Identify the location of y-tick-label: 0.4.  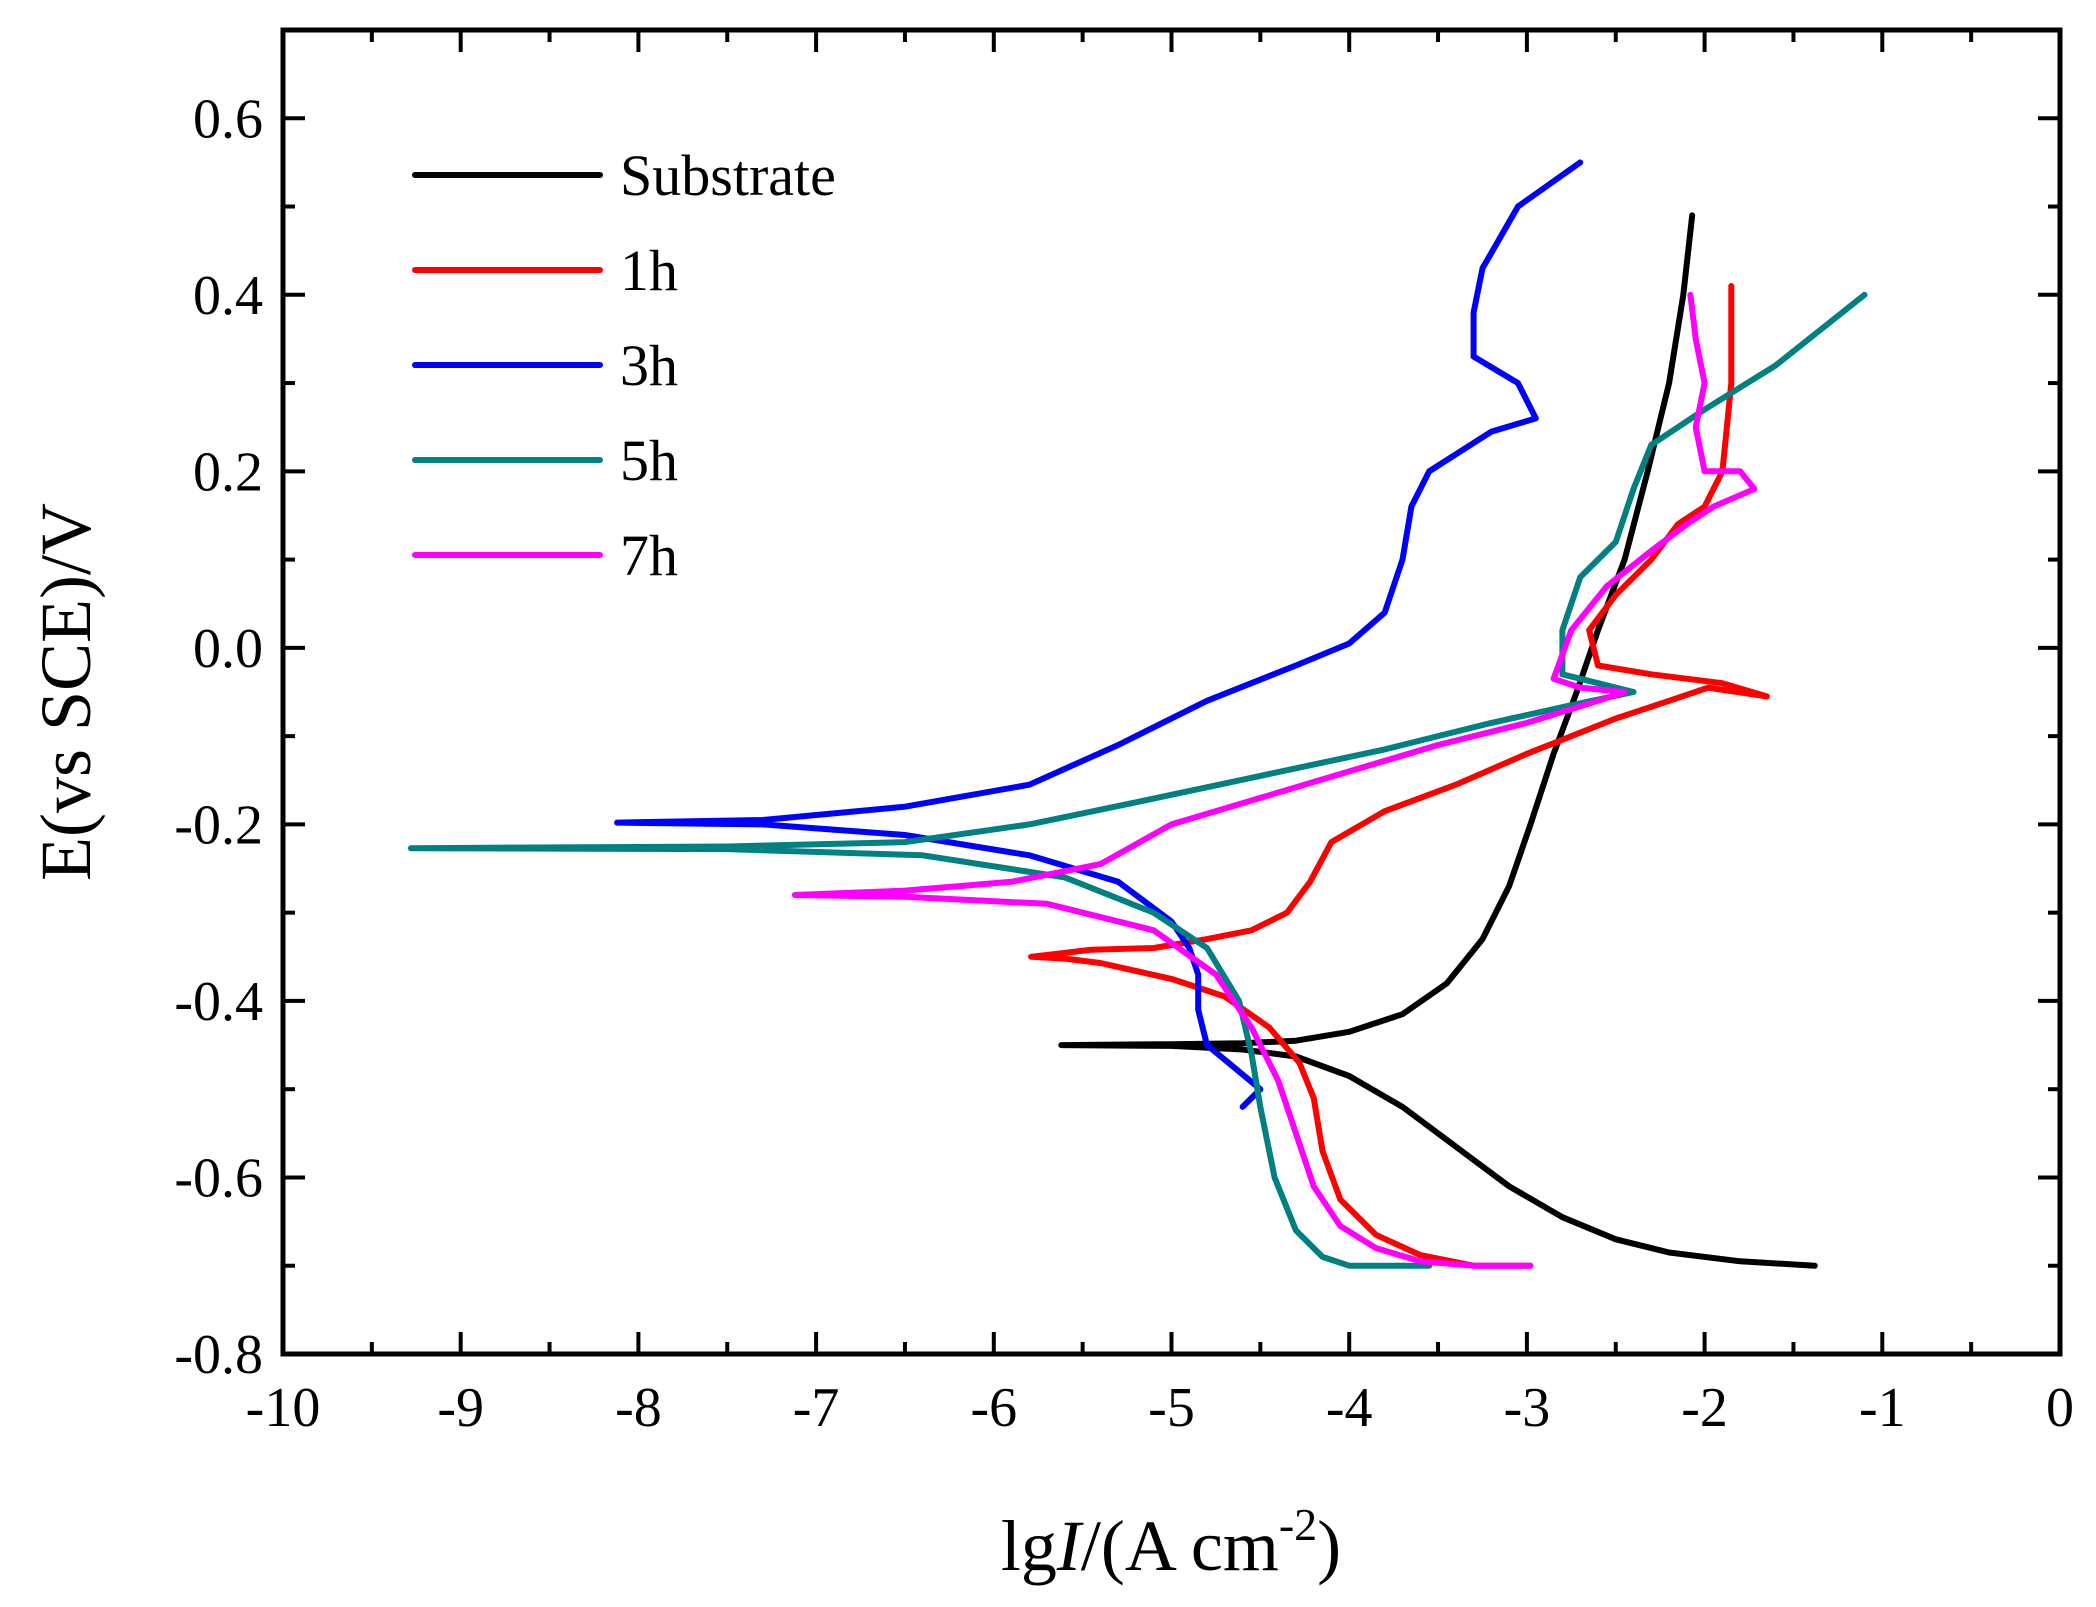
(228, 296).